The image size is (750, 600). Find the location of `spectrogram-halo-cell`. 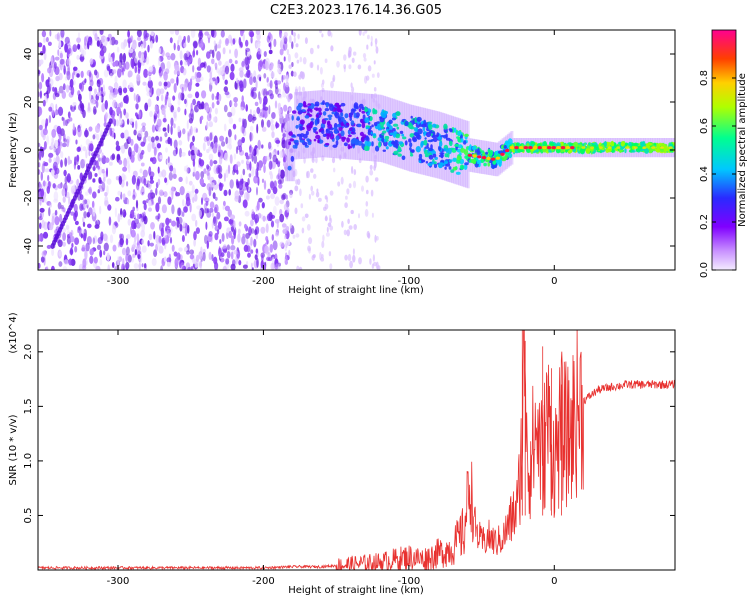

spectrogram-halo-cell is located at coordinates (435, 144).